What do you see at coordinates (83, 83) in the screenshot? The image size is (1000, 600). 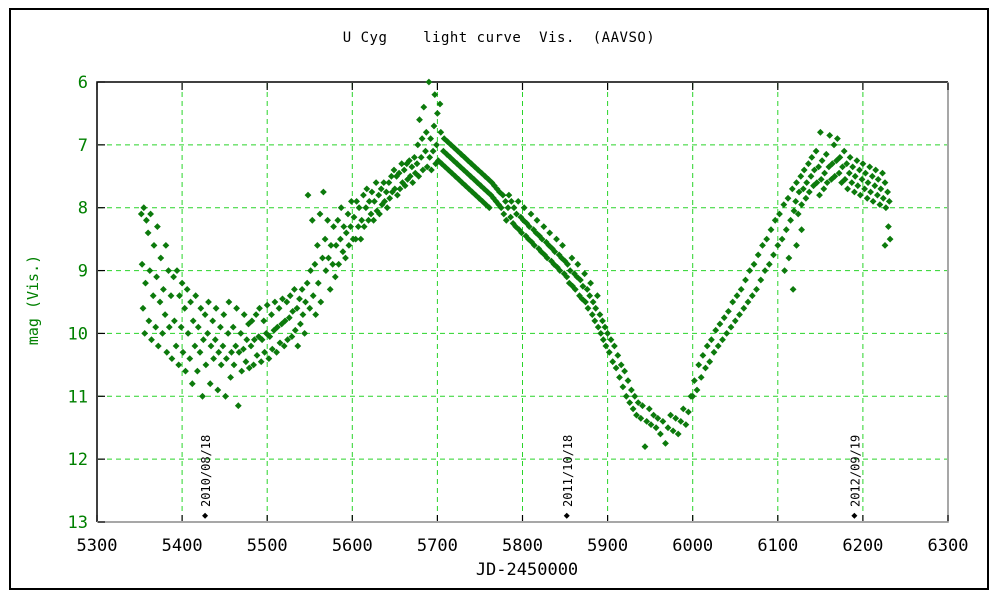 I see `y-tick-label: 6` at bounding box center [83, 83].